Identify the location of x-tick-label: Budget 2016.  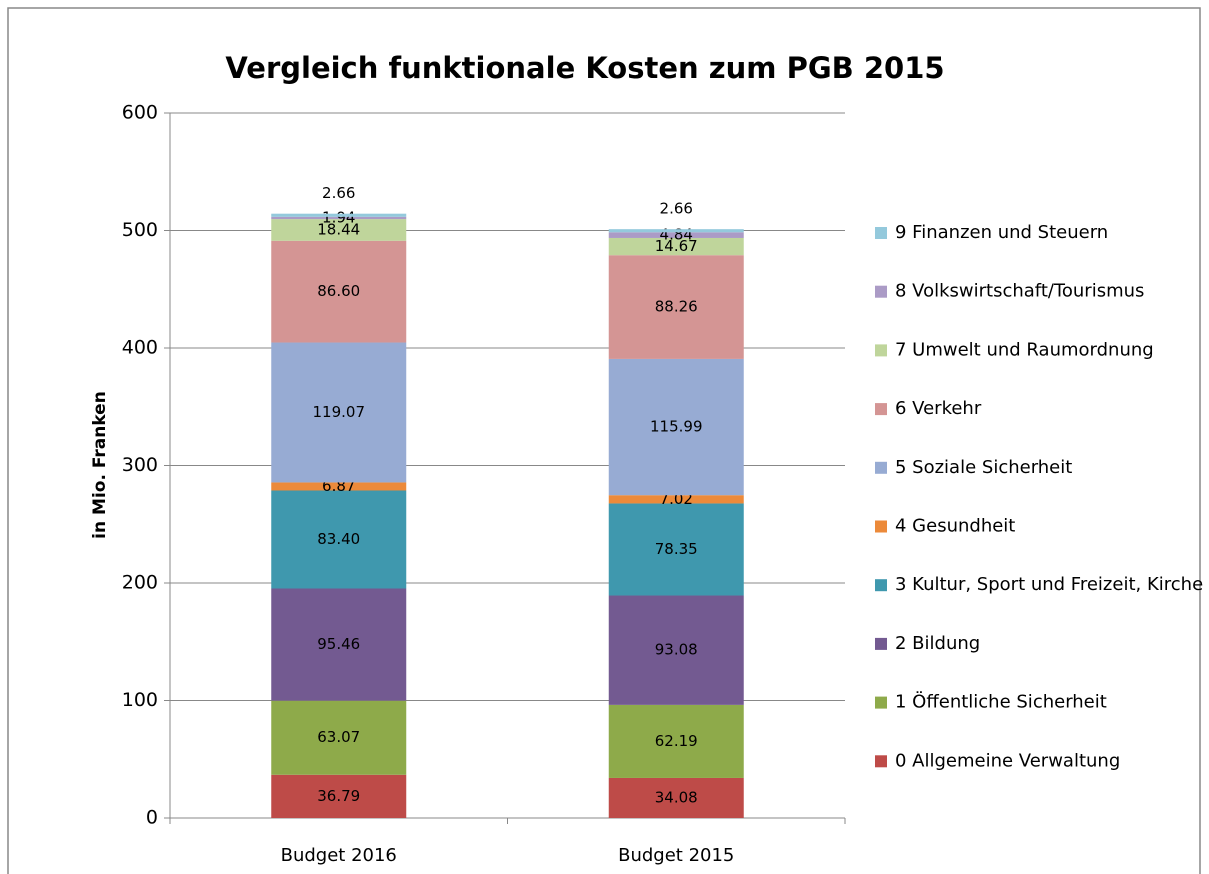
(339, 855).